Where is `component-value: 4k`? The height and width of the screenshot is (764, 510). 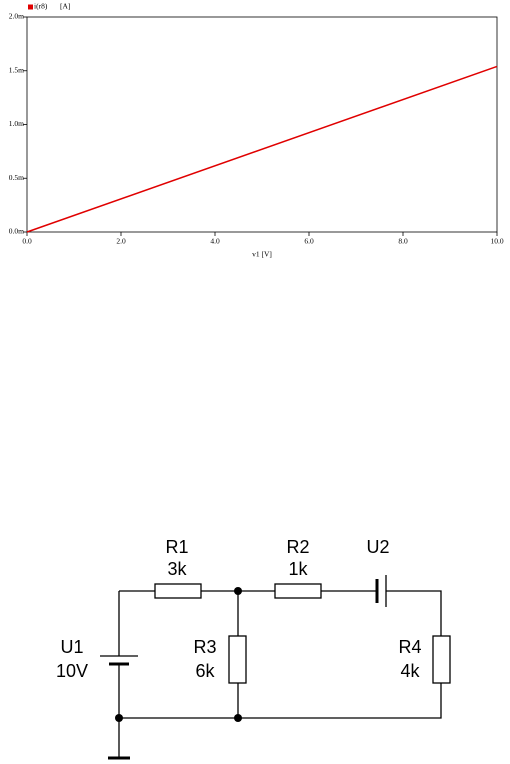 component-value: 4k is located at coordinates (410, 671).